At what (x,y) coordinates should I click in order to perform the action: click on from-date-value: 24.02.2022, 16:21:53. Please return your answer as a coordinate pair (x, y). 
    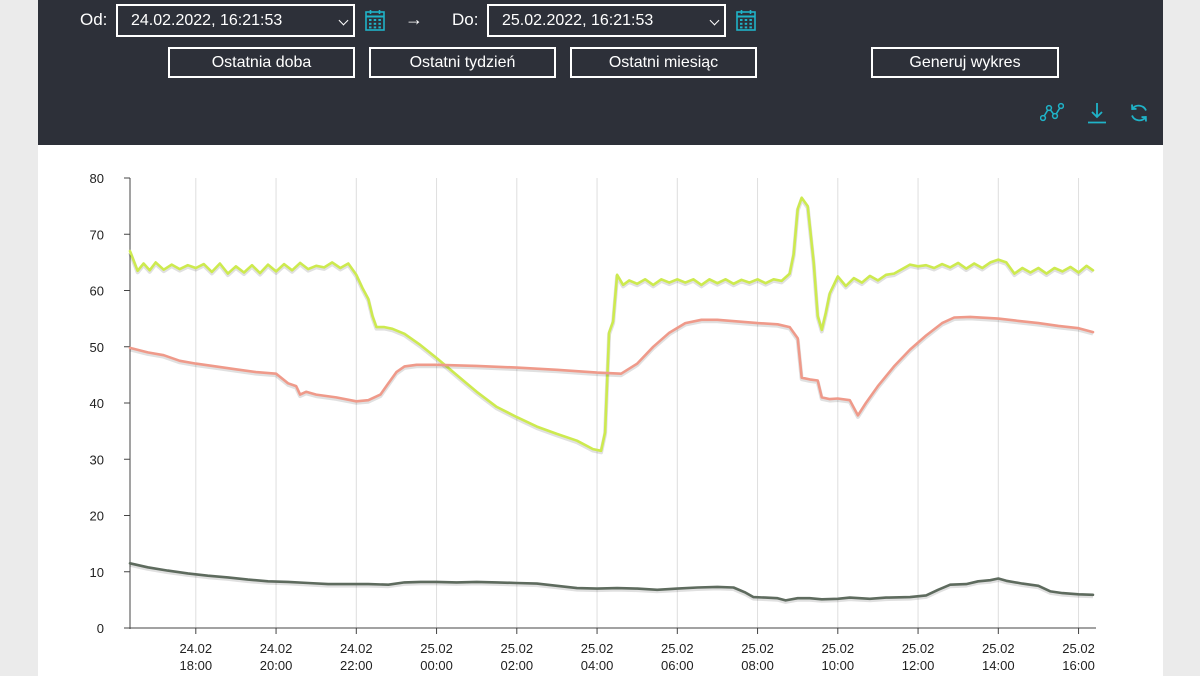
    Looking at the image, I should click on (207, 20).